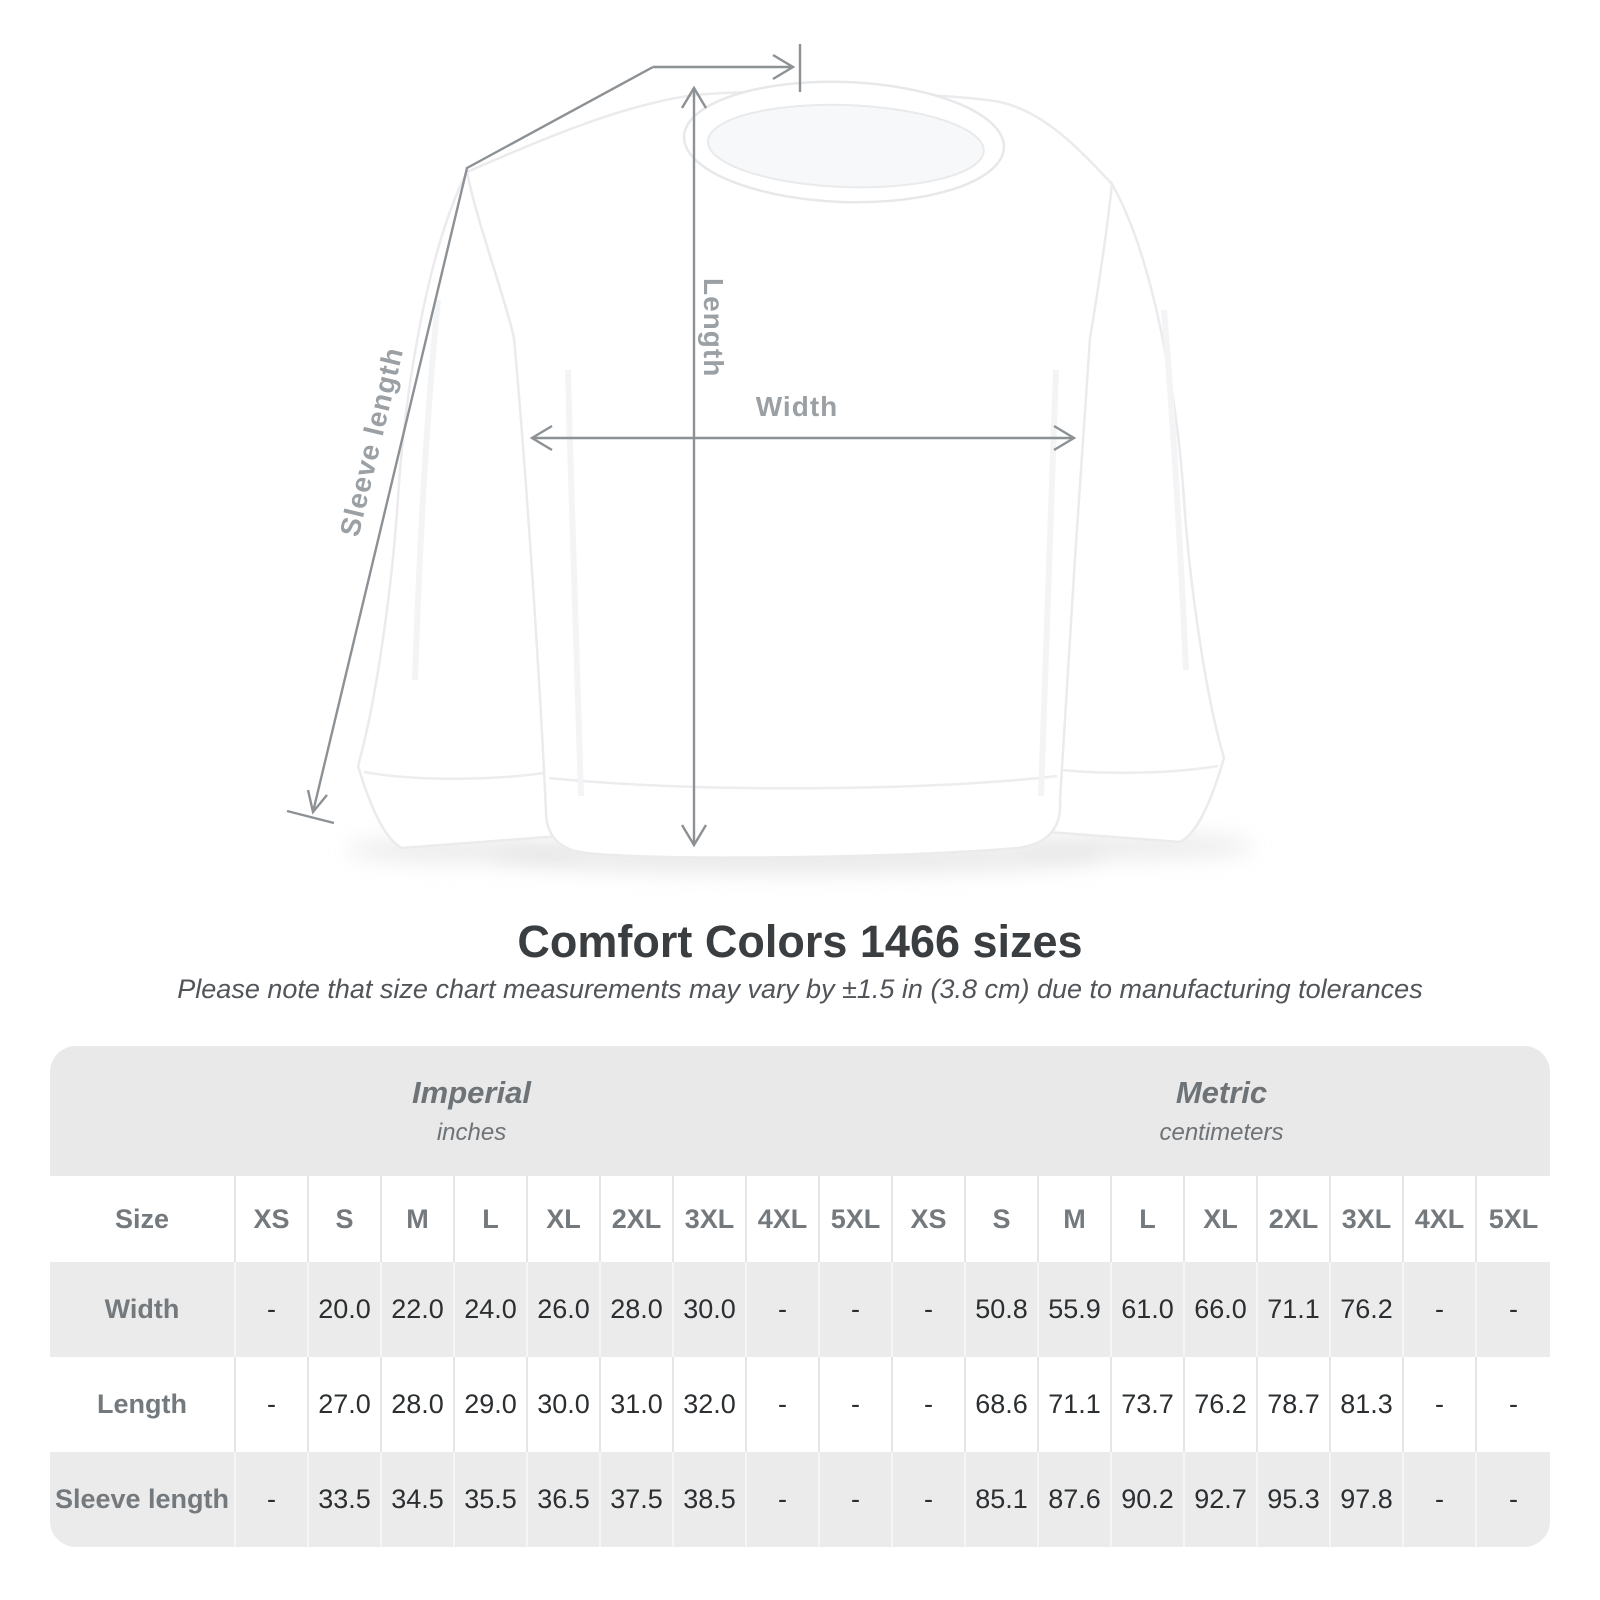 The image size is (1600, 1600). Describe the element at coordinates (1002, 1499) in the screenshot. I see `measurement-cell: 85.1` at that location.